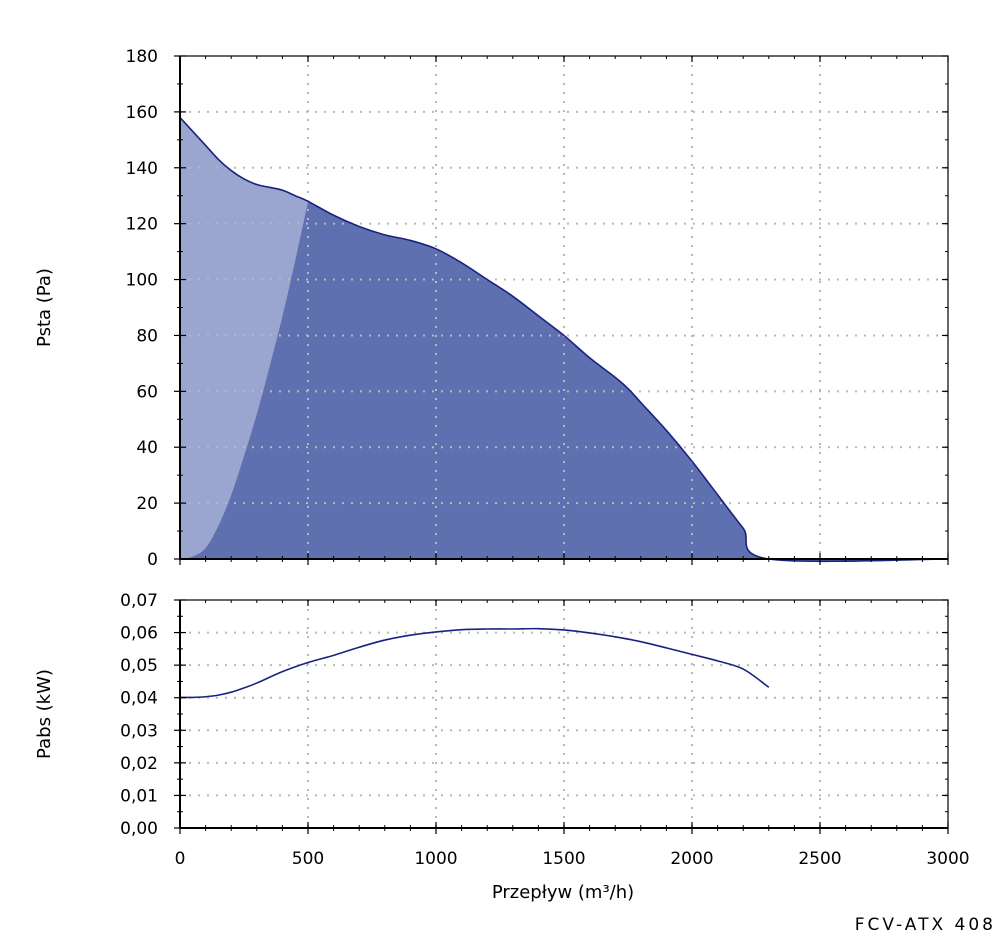 The image size is (1000, 939). What do you see at coordinates (947, 859) in the screenshot?
I see `power-x-tick-label: 3000` at bounding box center [947, 859].